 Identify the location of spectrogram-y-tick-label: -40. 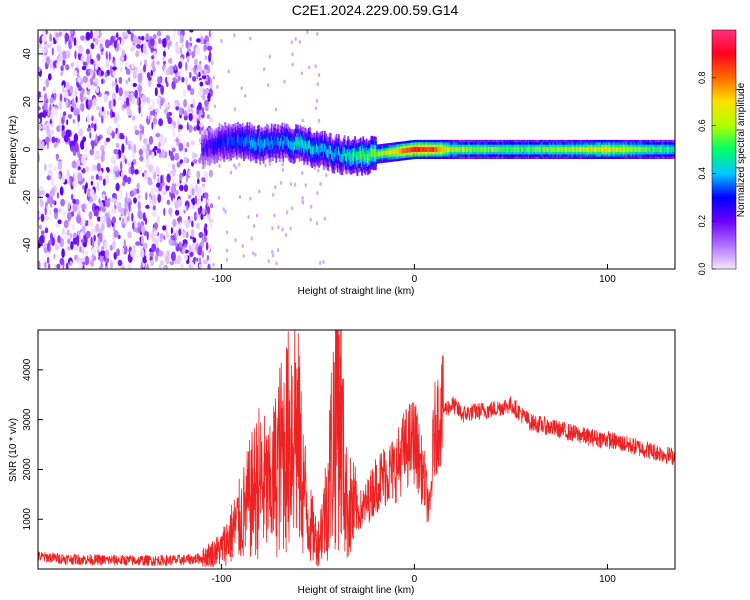
(27, 244).